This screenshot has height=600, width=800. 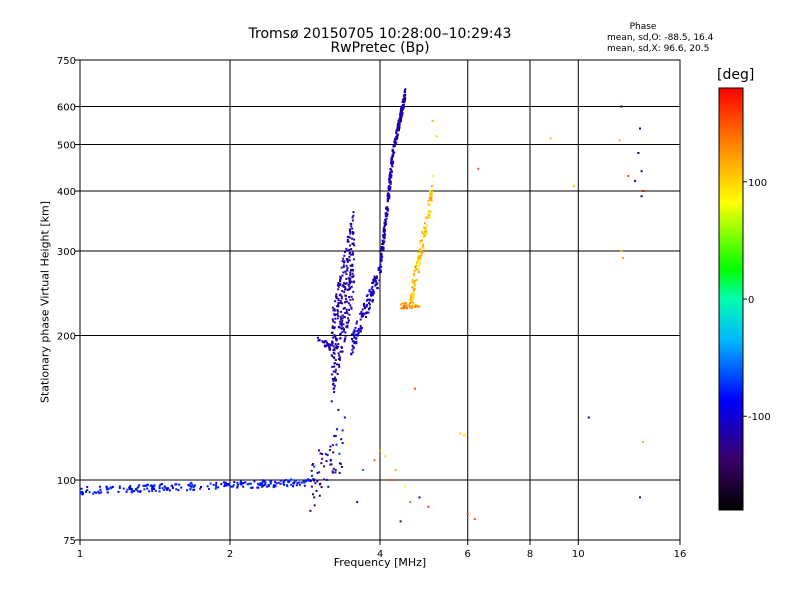 What do you see at coordinates (731, 299) in the screenshot?
I see `colorbar-gradient` at bounding box center [731, 299].